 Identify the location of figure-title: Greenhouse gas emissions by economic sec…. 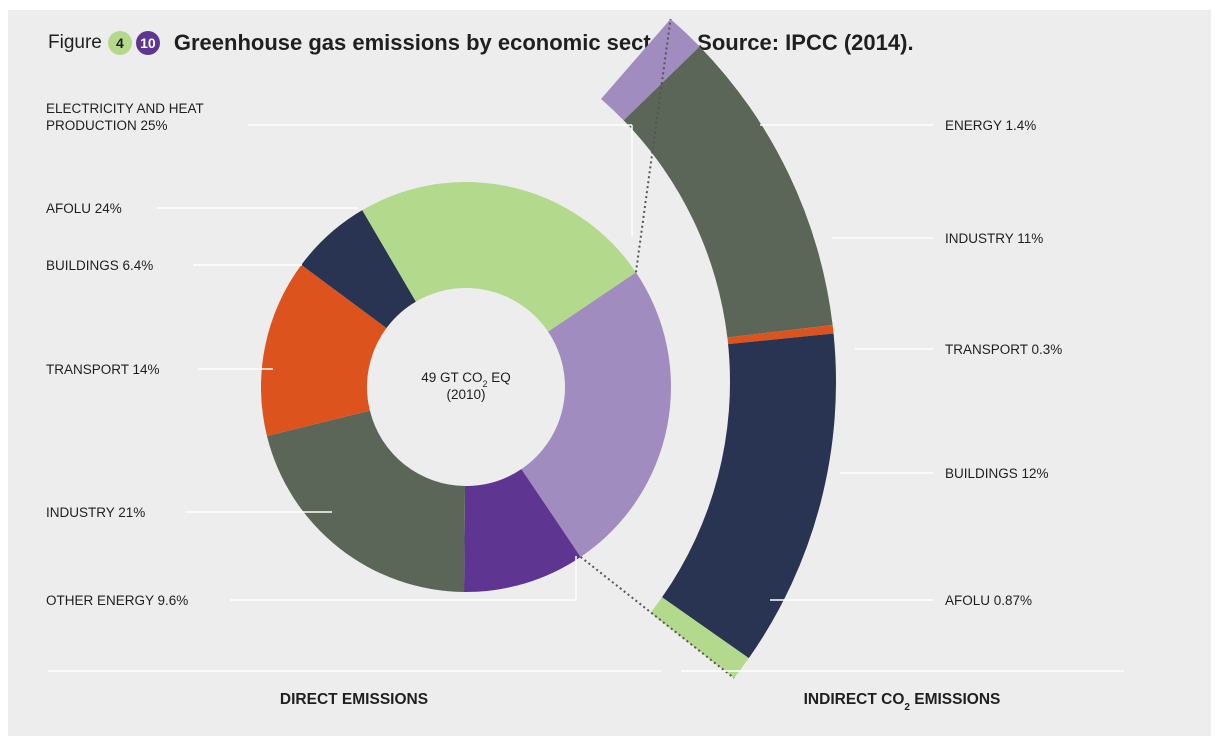
(543, 42).